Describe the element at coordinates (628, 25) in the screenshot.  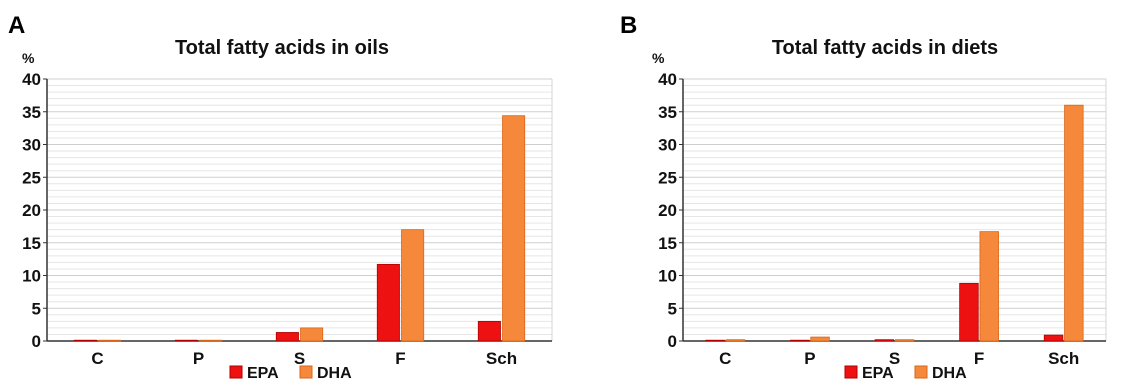
I see `panel-label: B` at that location.